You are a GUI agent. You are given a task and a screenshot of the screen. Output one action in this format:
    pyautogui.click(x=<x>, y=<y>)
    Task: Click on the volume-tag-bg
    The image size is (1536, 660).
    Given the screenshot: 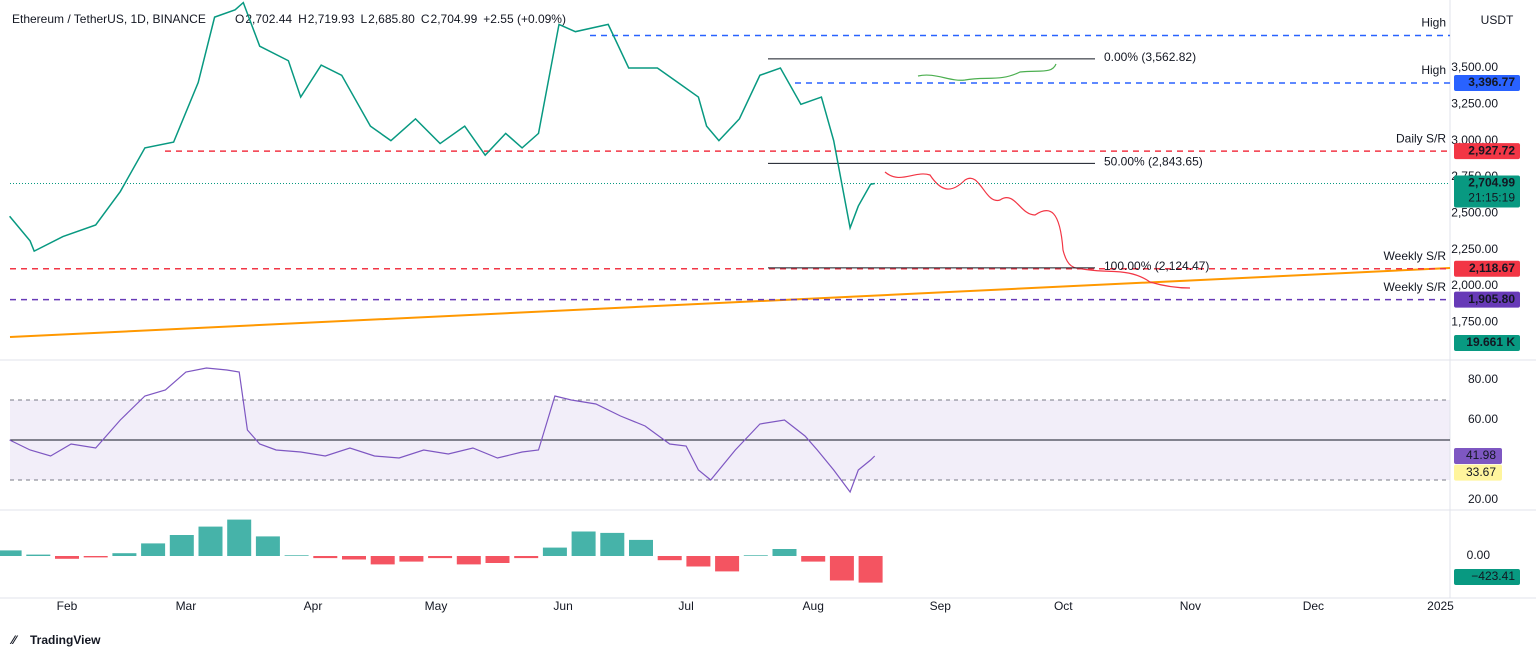 What is the action you would take?
    pyautogui.click(x=1487, y=343)
    